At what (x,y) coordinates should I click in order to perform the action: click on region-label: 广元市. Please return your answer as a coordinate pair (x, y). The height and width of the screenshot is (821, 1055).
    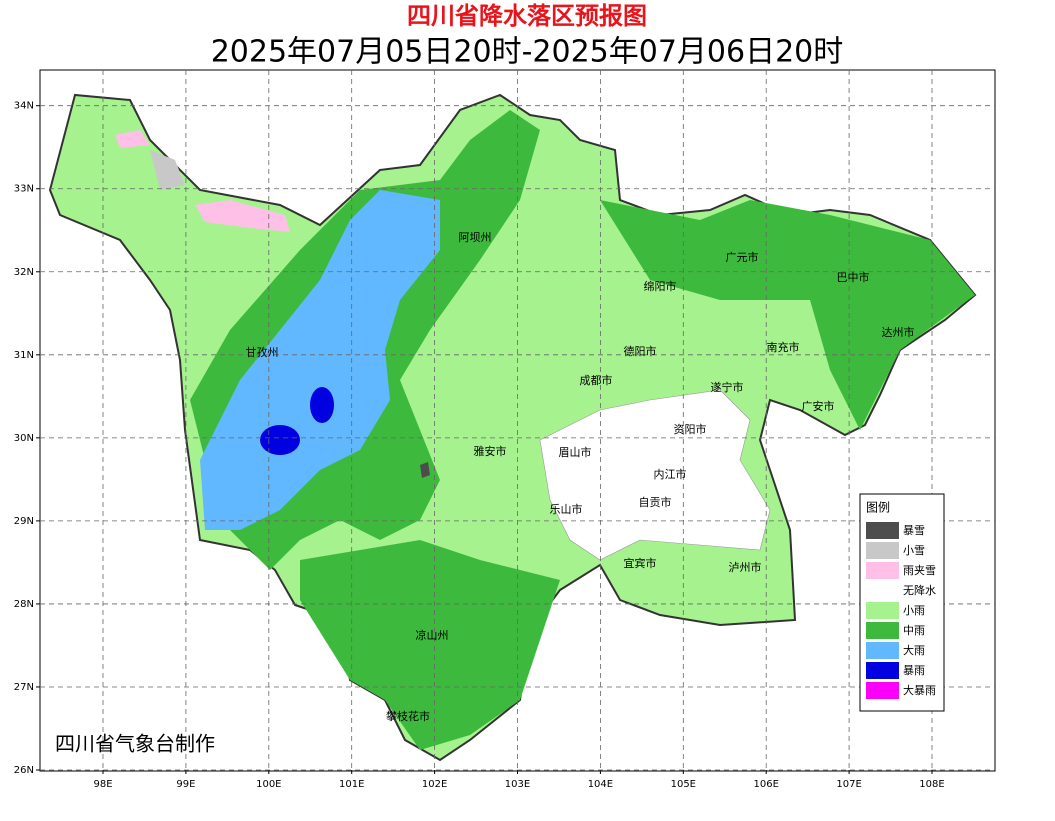
    Looking at the image, I should click on (742, 257).